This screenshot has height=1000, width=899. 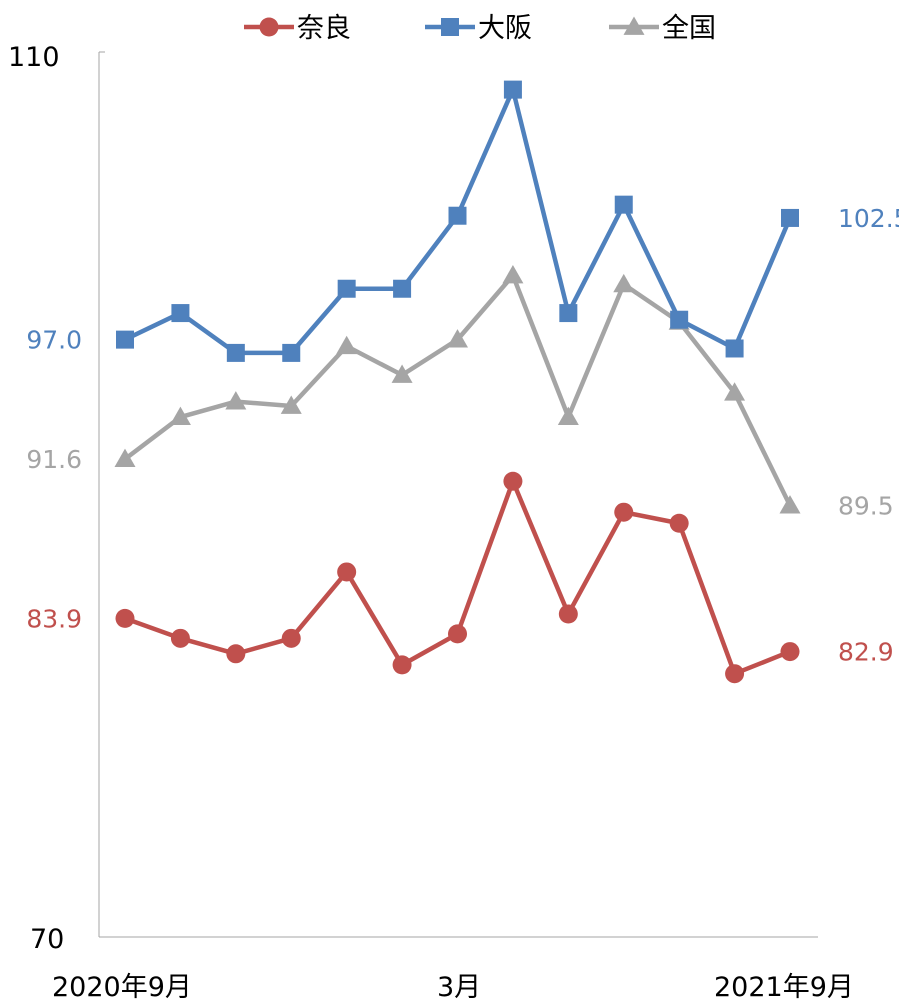 What do you see at coordinates (54, 459) in the screenshot?
I see `start-value-label-2: 91.6` at bounding box center [54, 459].